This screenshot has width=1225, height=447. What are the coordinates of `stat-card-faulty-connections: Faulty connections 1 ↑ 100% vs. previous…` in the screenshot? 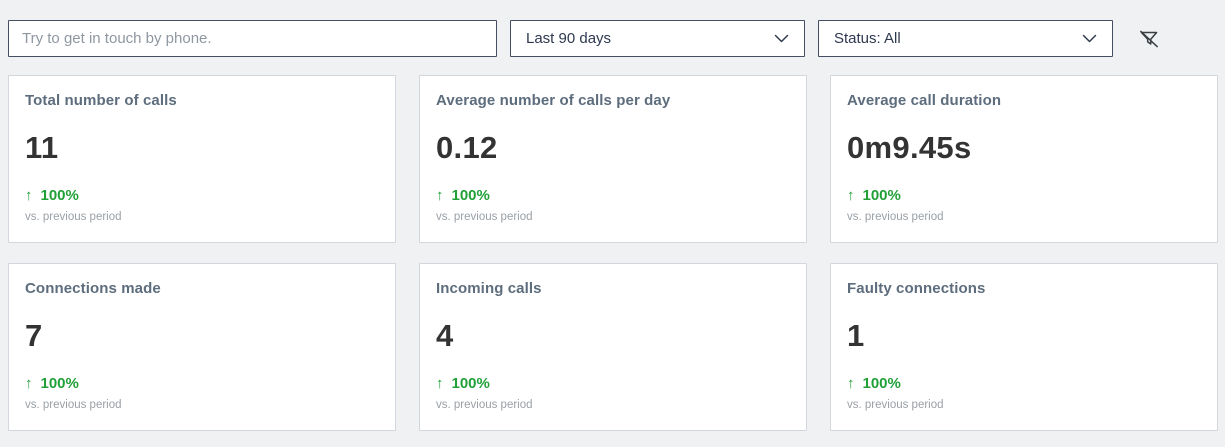 It's located at (1024, 347).